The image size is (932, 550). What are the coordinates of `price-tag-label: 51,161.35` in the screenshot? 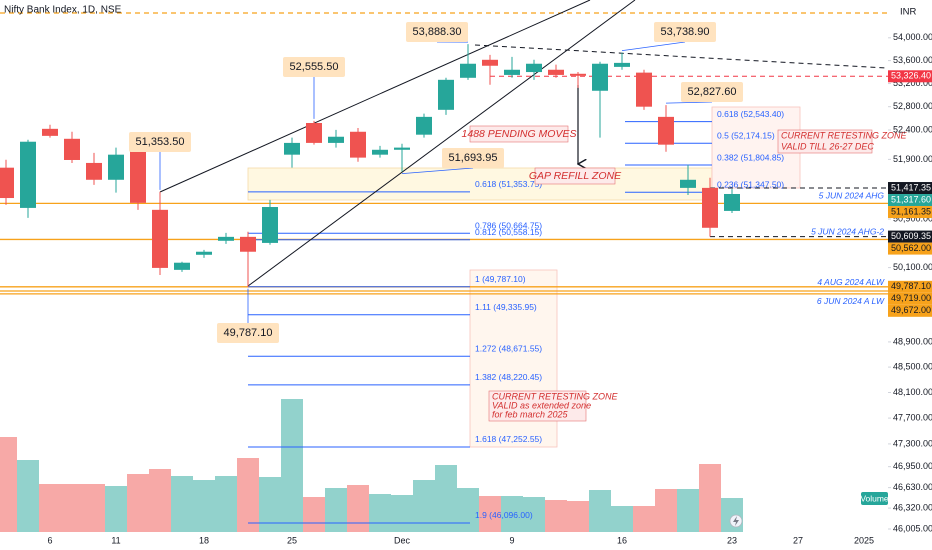 It's located at (911, 211).